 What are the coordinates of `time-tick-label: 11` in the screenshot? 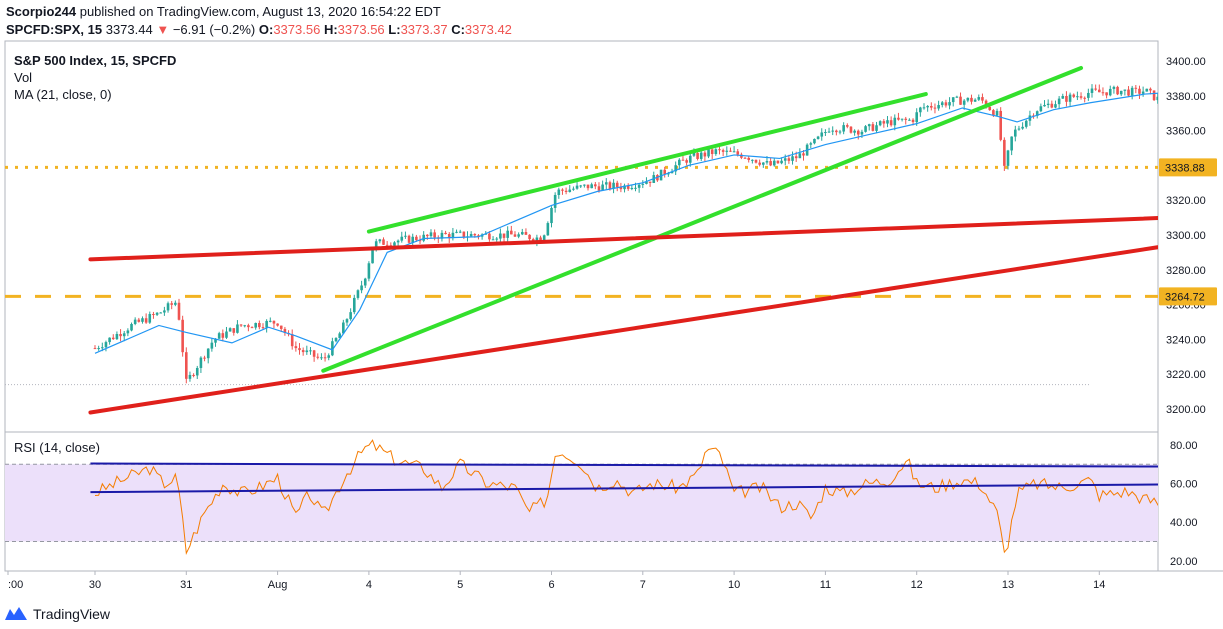 It's located at (825, 585).